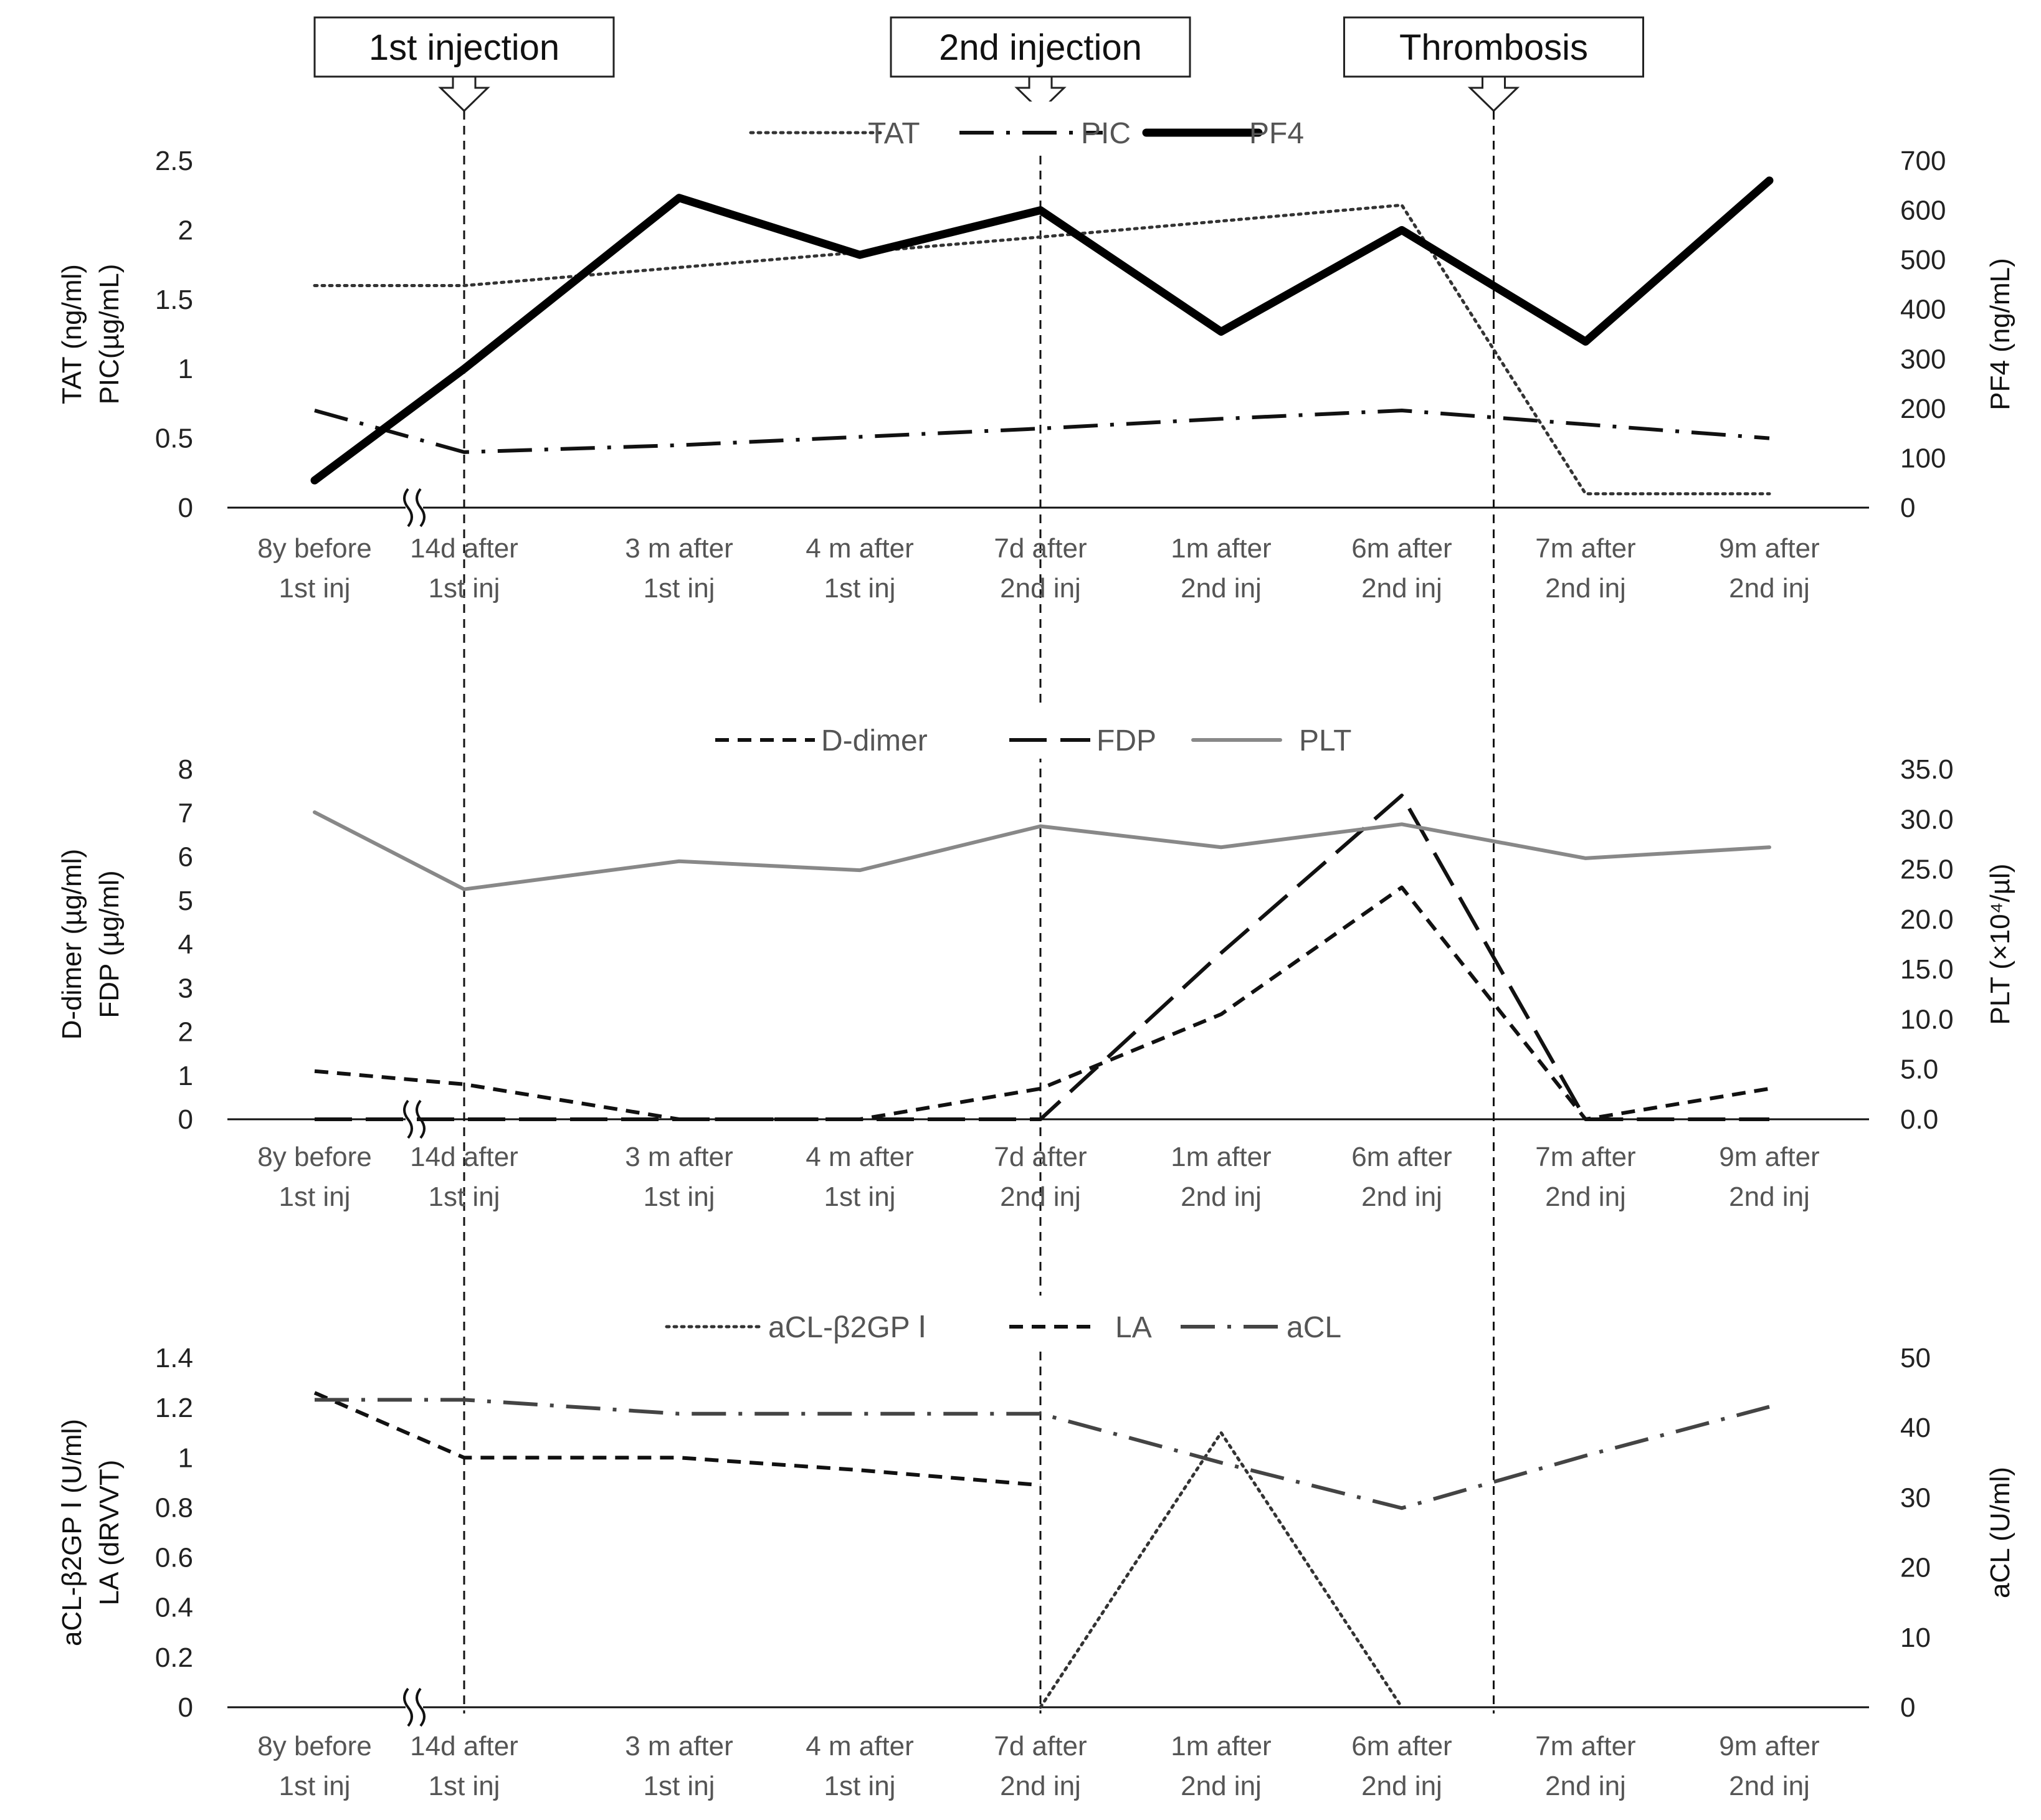 The image size is (2041, 1820). Describe the element at coordinates (186, 988) in the screenshot. I see `y-left-tick-label: 3` at that location.